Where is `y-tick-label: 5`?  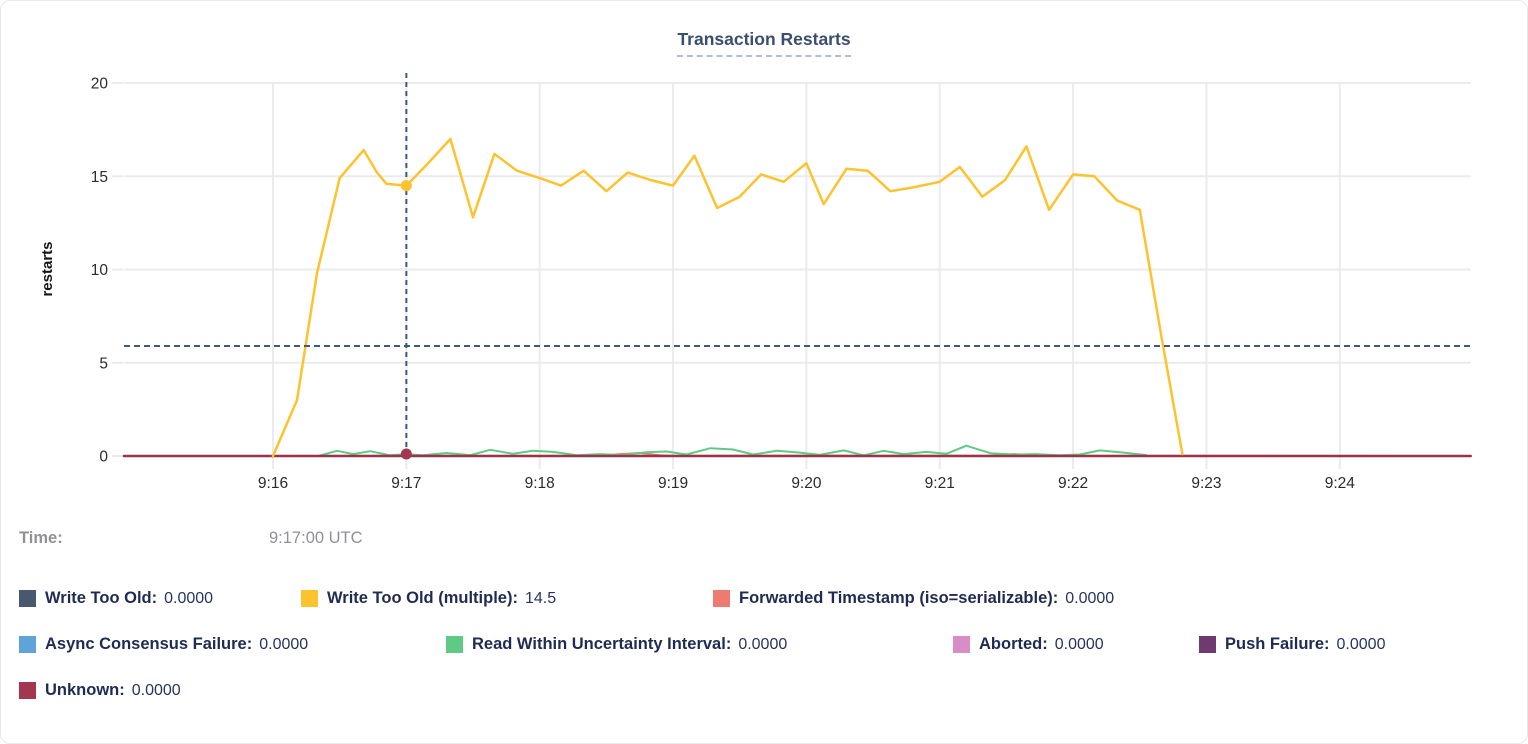 y-tick-label: 5 is located at coordinates (103, 363).